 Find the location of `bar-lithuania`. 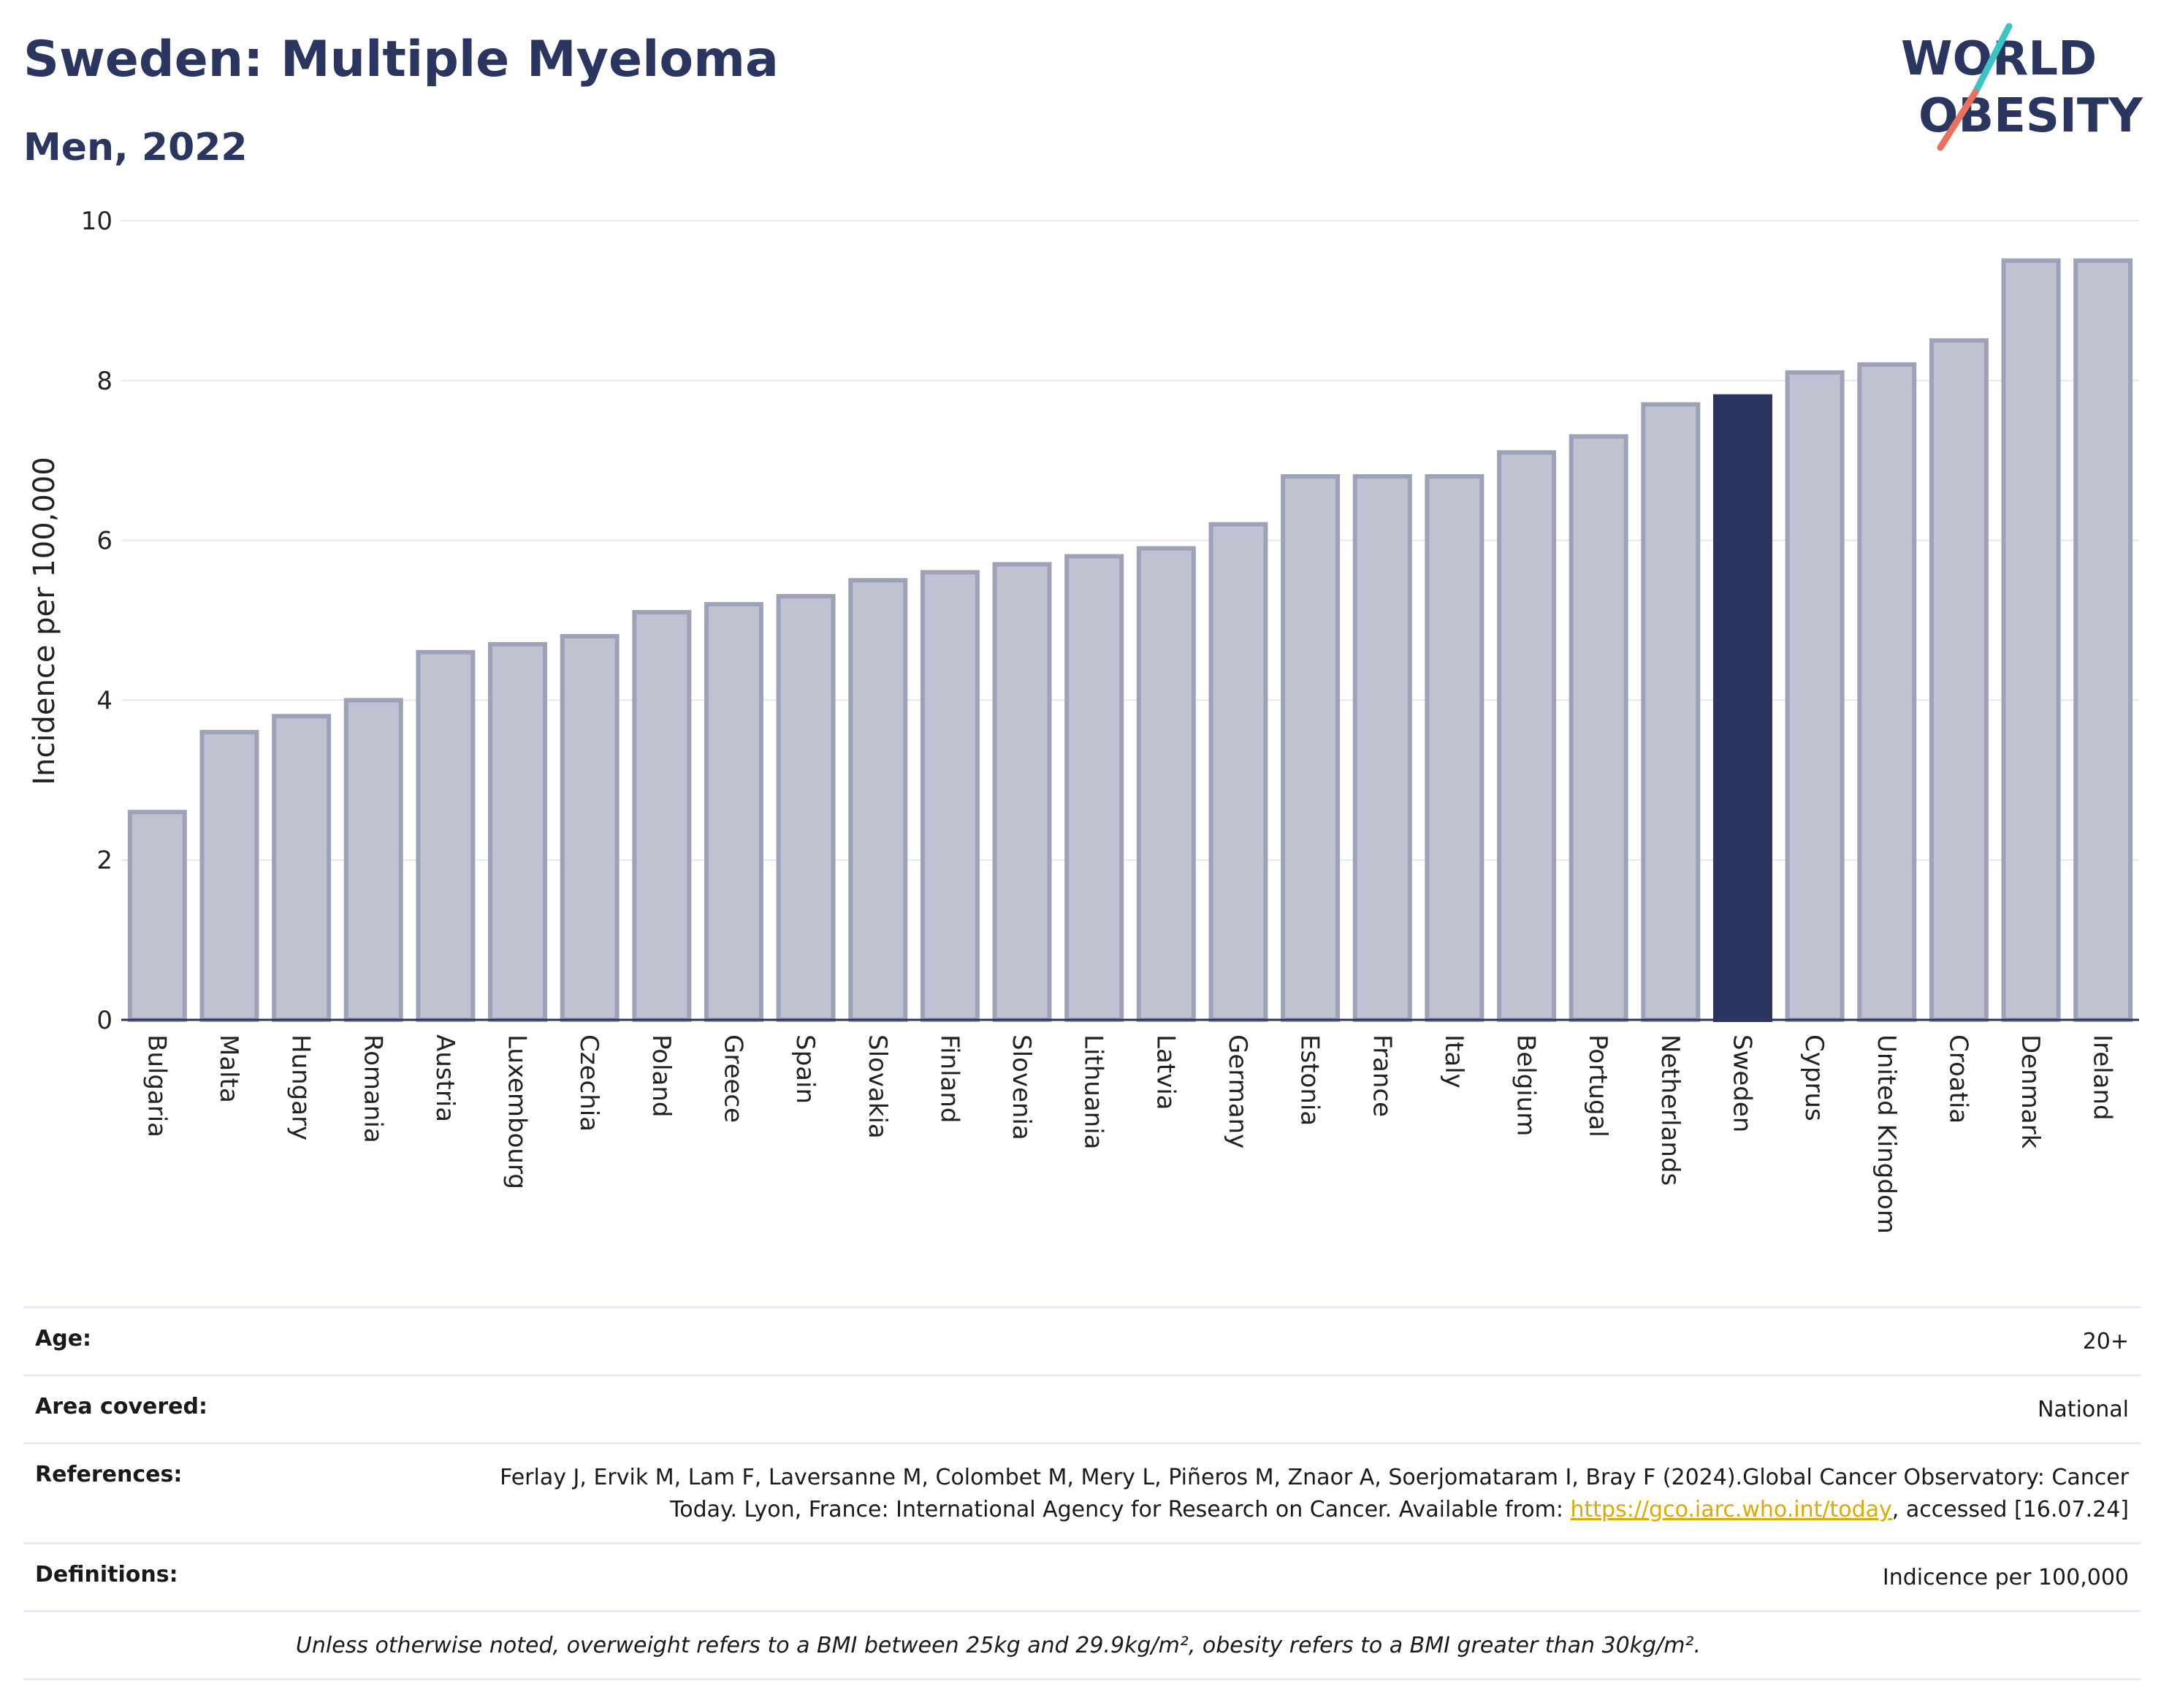

bar-lithuania is located at coordinates (1094, 788).